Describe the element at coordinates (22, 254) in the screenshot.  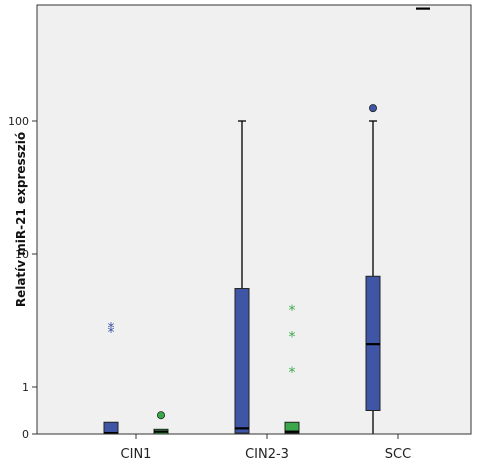
I see `y-tick-label: 10` at that location.